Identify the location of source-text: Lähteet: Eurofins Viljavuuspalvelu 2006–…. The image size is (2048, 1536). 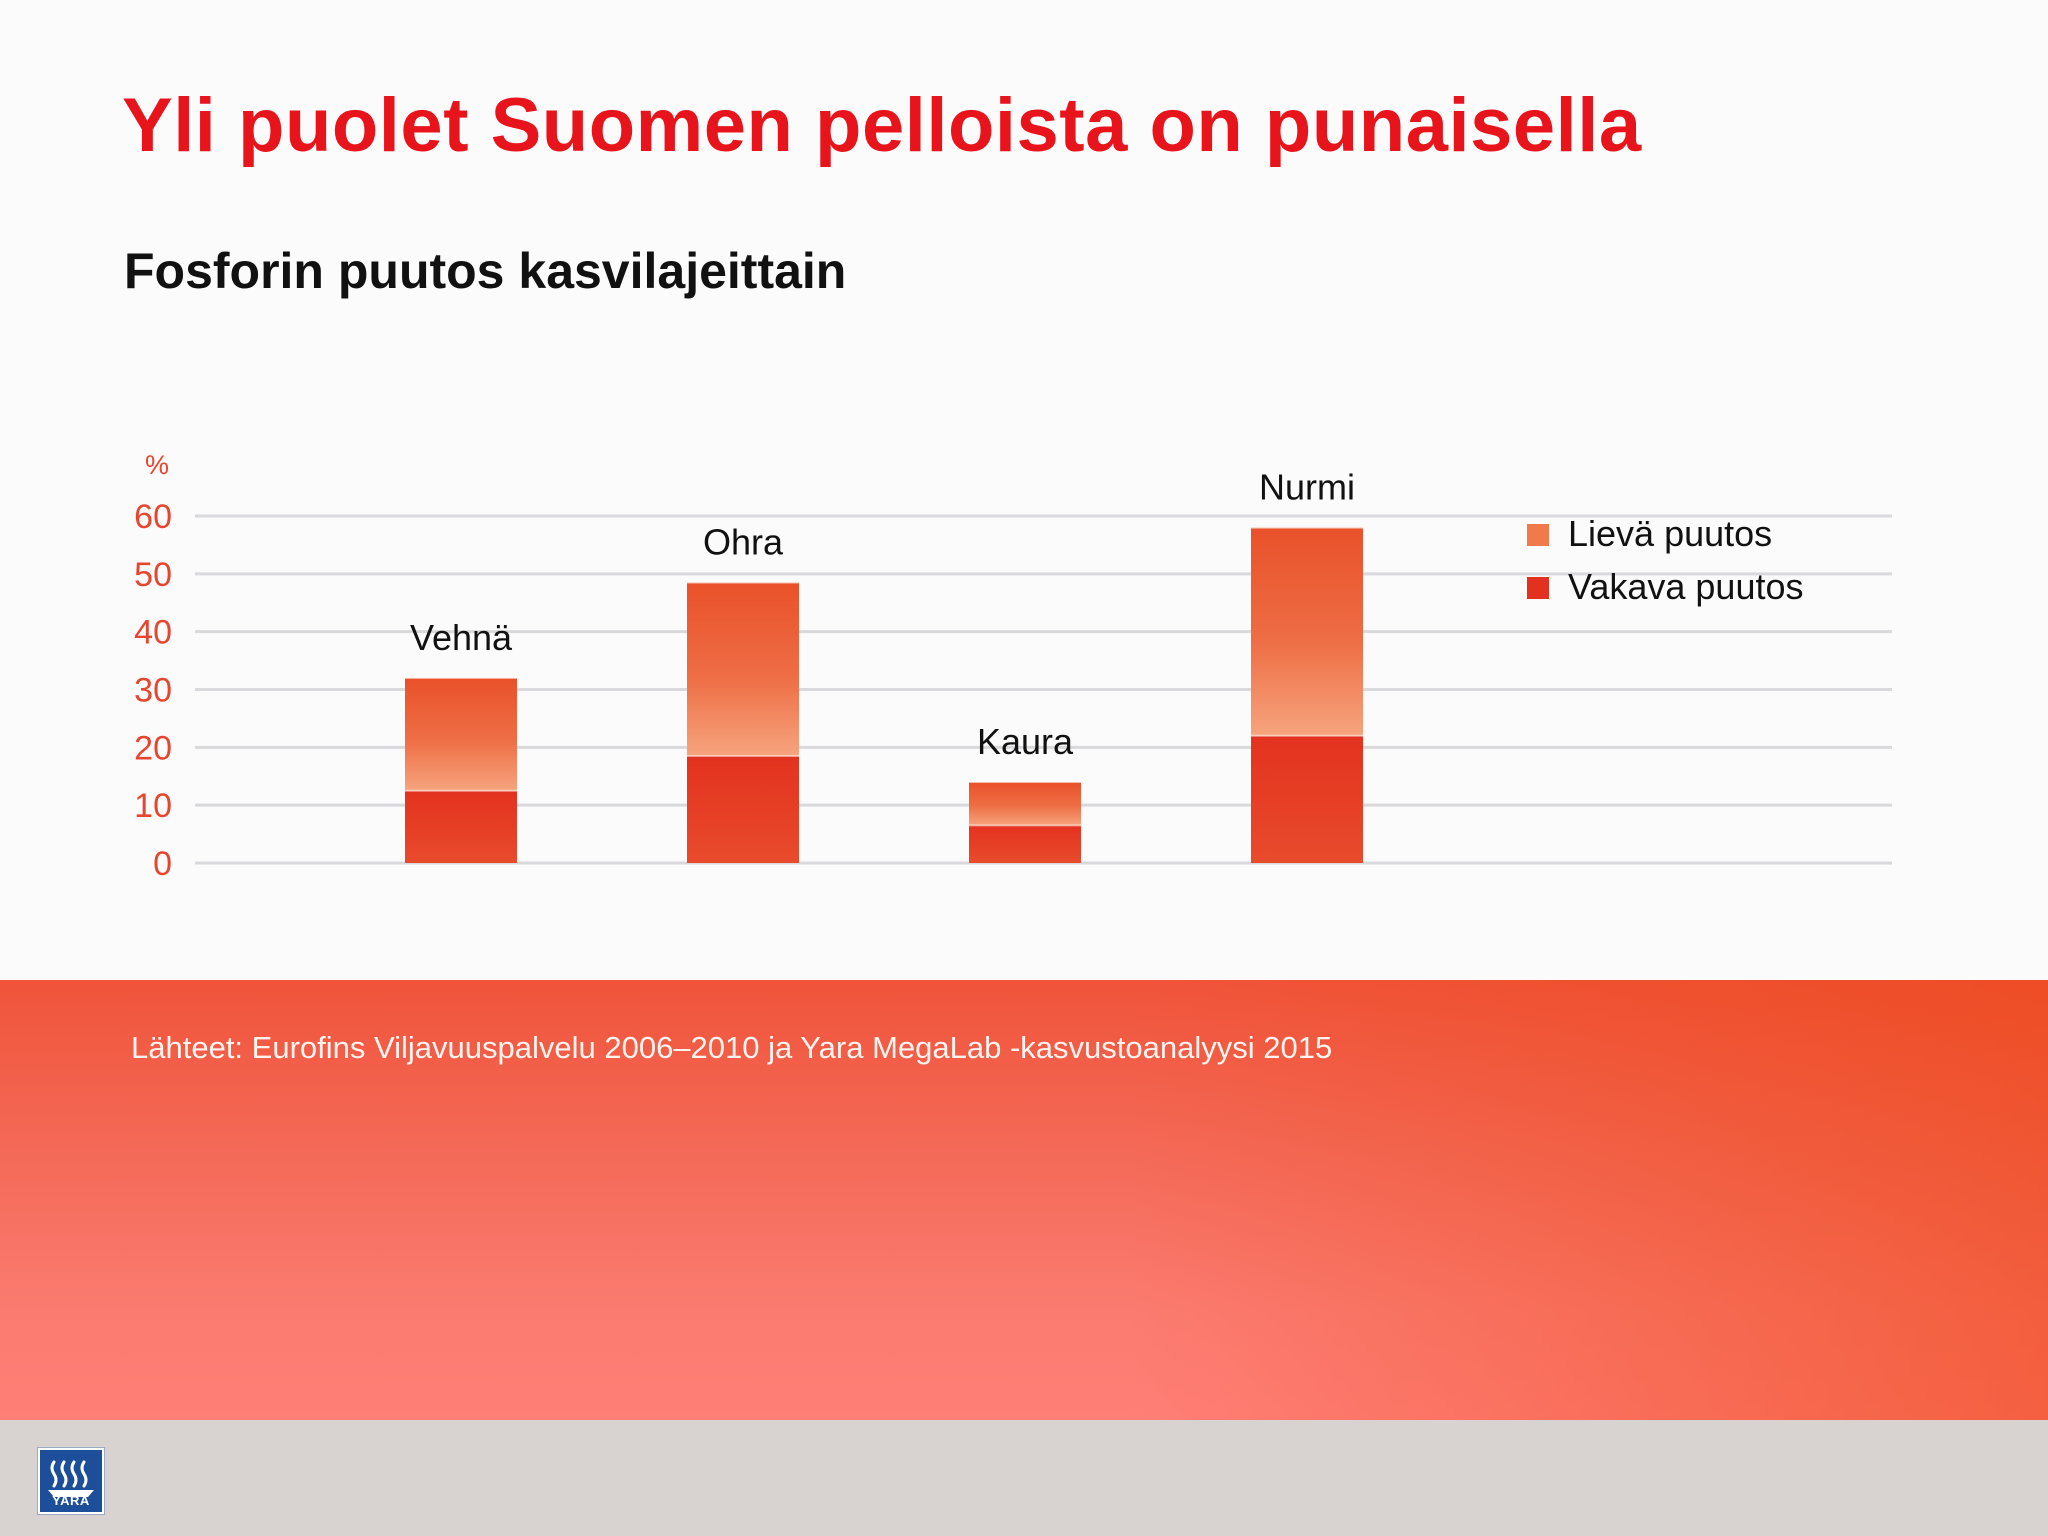
(732, 1047).